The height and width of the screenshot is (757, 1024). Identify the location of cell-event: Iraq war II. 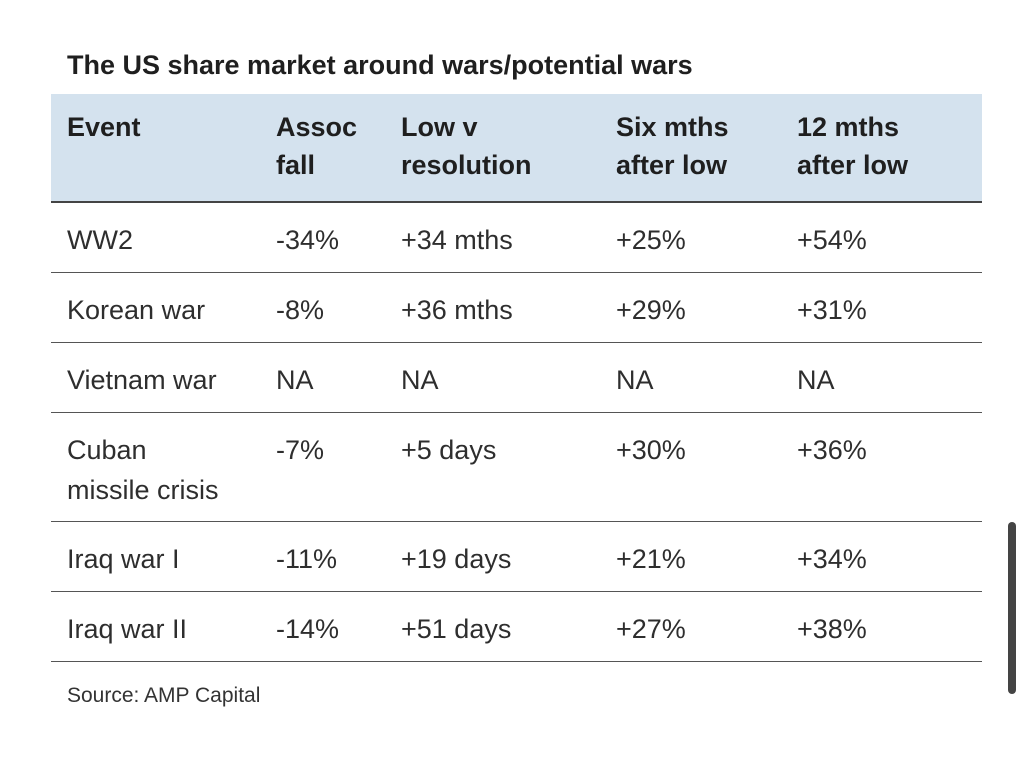
(163, 626).